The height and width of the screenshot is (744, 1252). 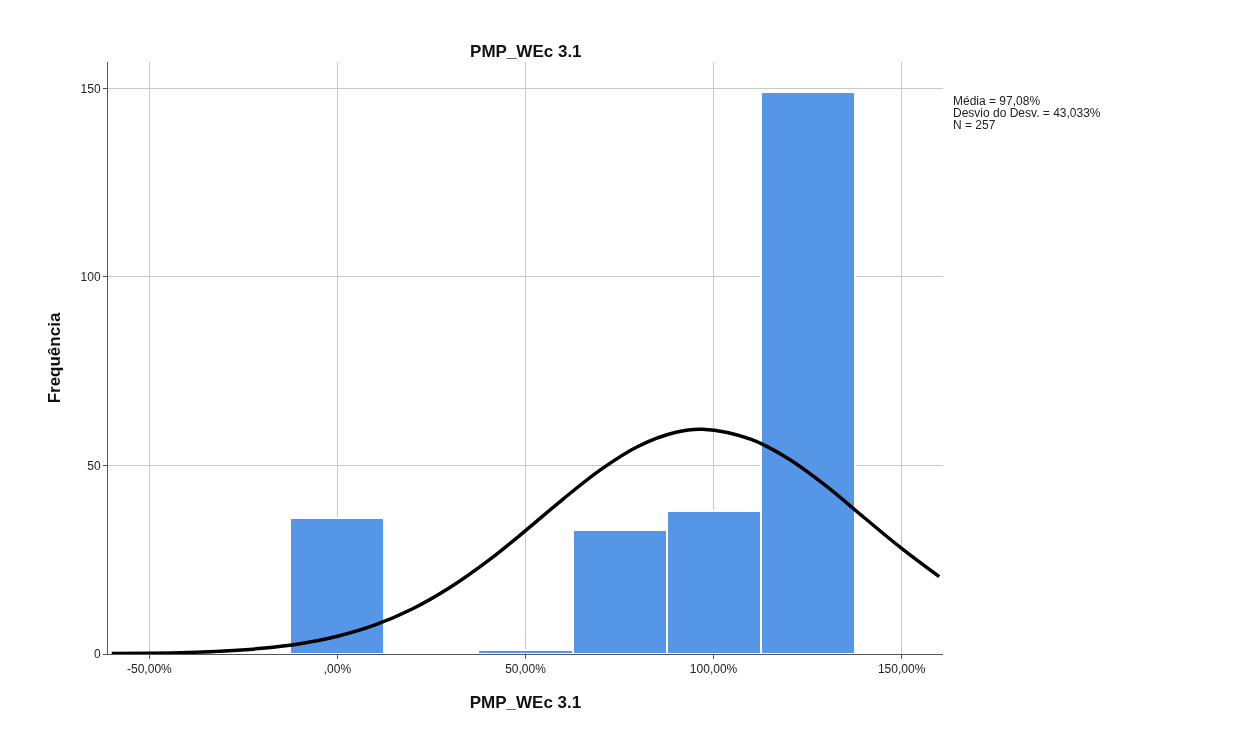 What do you see at coordinates (526, 51) in the screenshot?
I see `chart-title: PMP_WEc 3.1` at bounding box center [526, 51].